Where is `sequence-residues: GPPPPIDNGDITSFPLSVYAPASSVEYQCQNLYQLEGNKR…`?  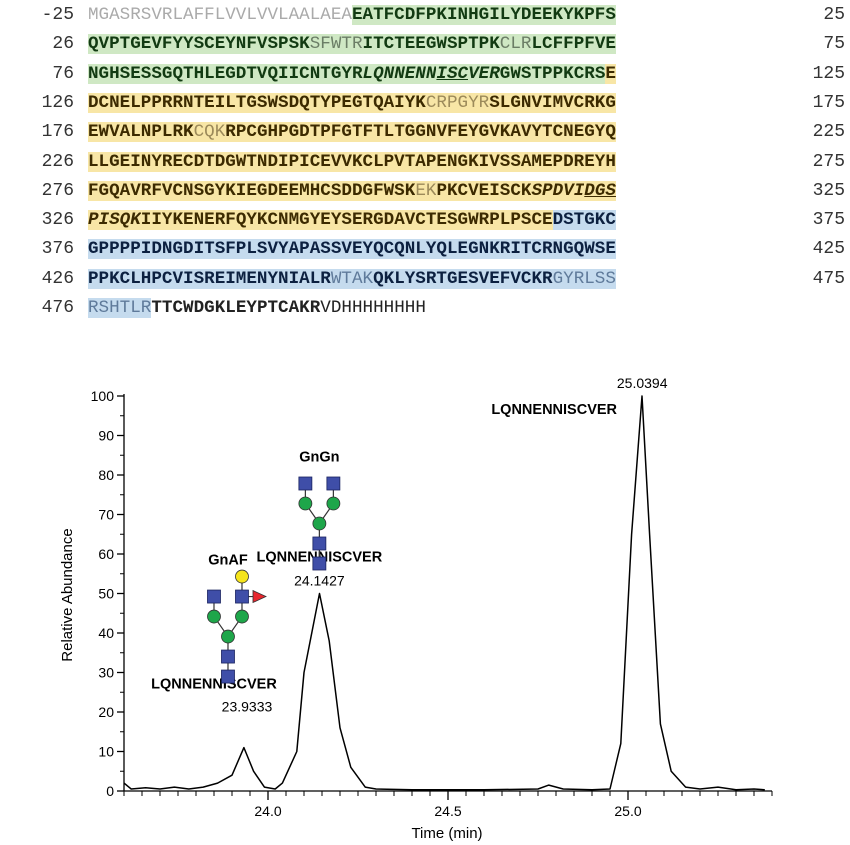
sequence-residues: GPPPPIDNGDITSFPLSVYAPASSVEYQCQNLYQLEGNKR… is located at coordinates (352, 249).